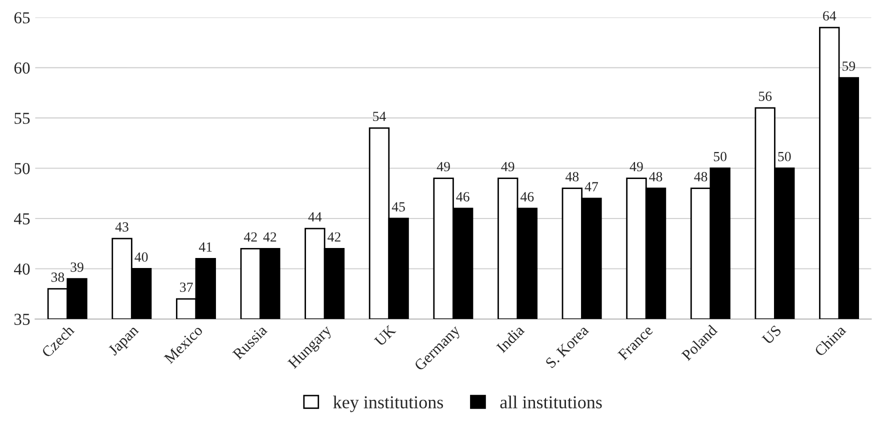  Describe the element at coordinates (385, 335) in the screenshot. I see `x-tick-label: UK` at that location.